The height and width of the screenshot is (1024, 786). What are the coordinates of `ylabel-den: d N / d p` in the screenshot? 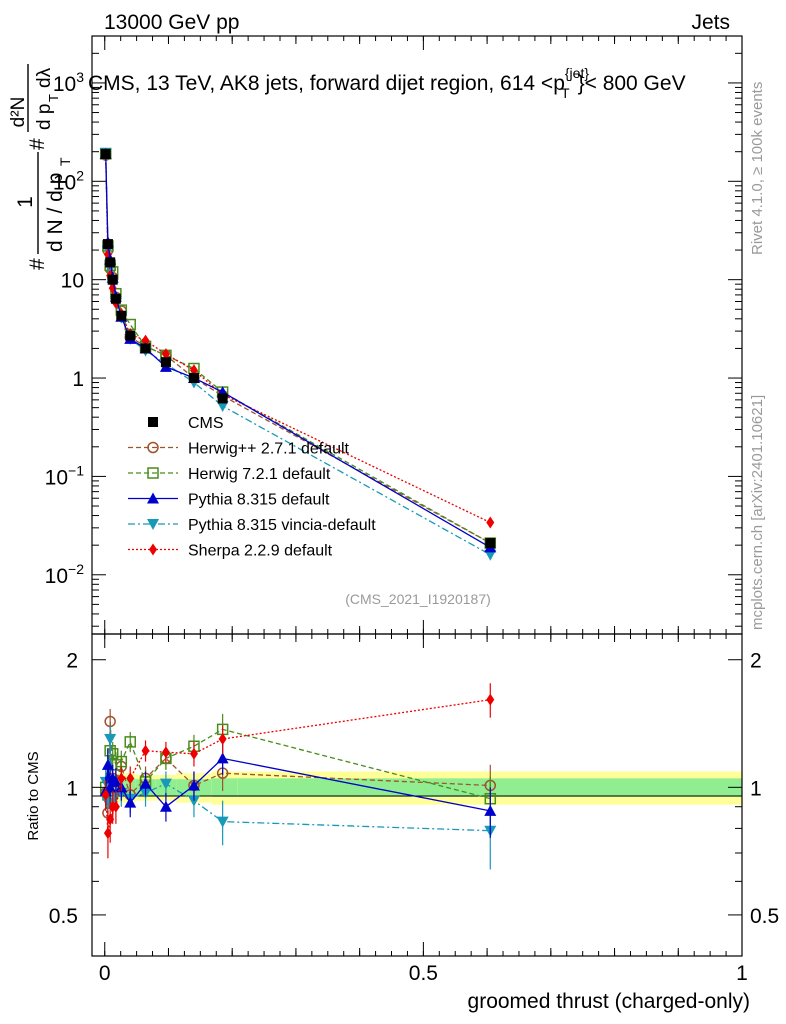 It's located at (55, 212).